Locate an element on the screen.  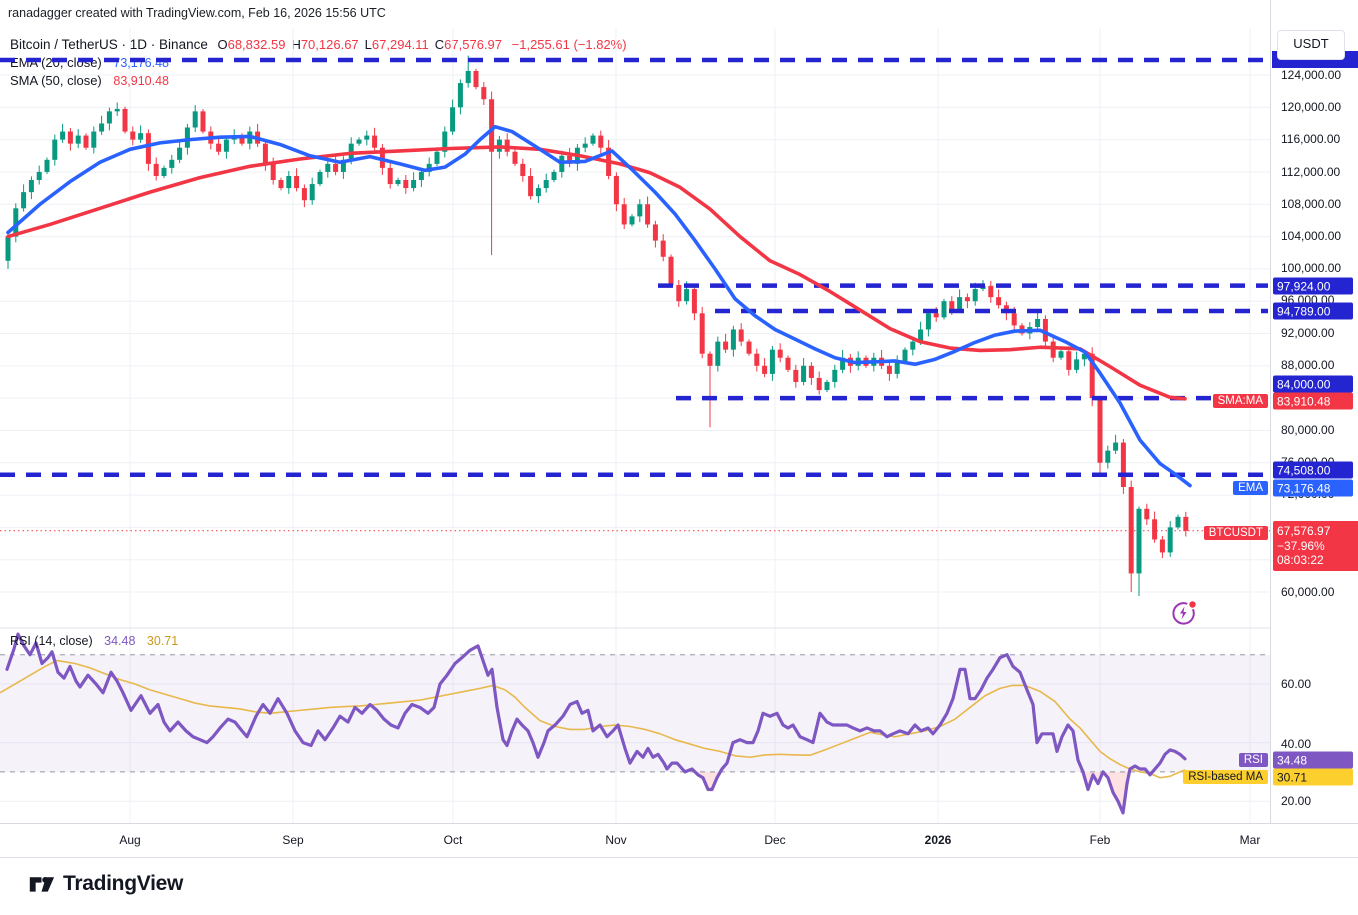
time-axis-label: Feb is located at coordinates (1100, 840).